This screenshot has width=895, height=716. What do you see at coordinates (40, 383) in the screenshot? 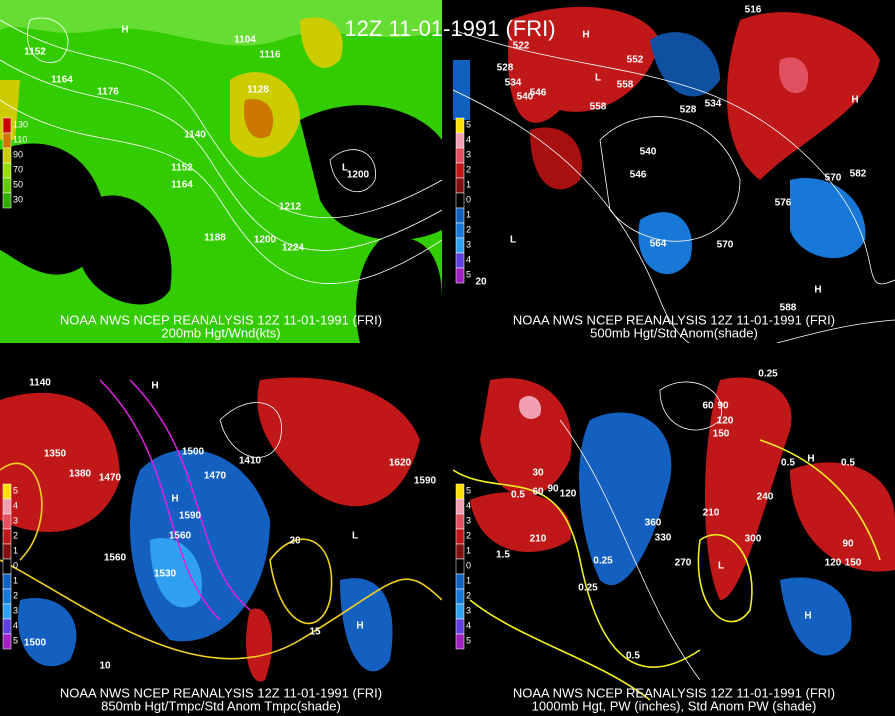
I see `contour-label: 1140` at bounding box center [40, 383].